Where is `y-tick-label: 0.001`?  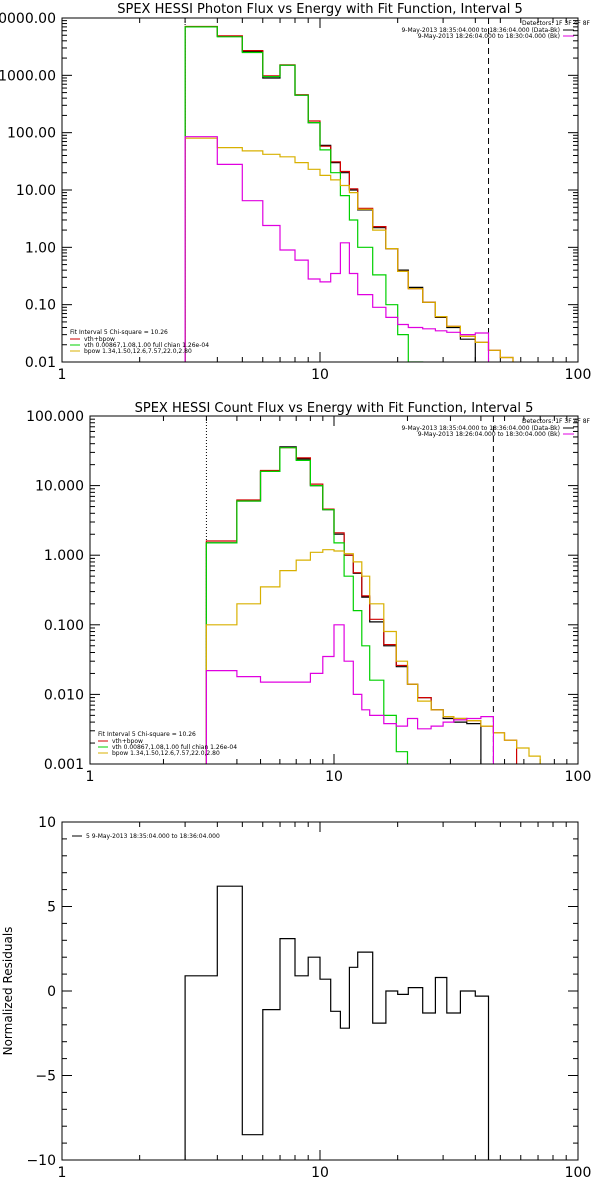
y-tick-label: 0.001 is located at coordinates (64, 765).